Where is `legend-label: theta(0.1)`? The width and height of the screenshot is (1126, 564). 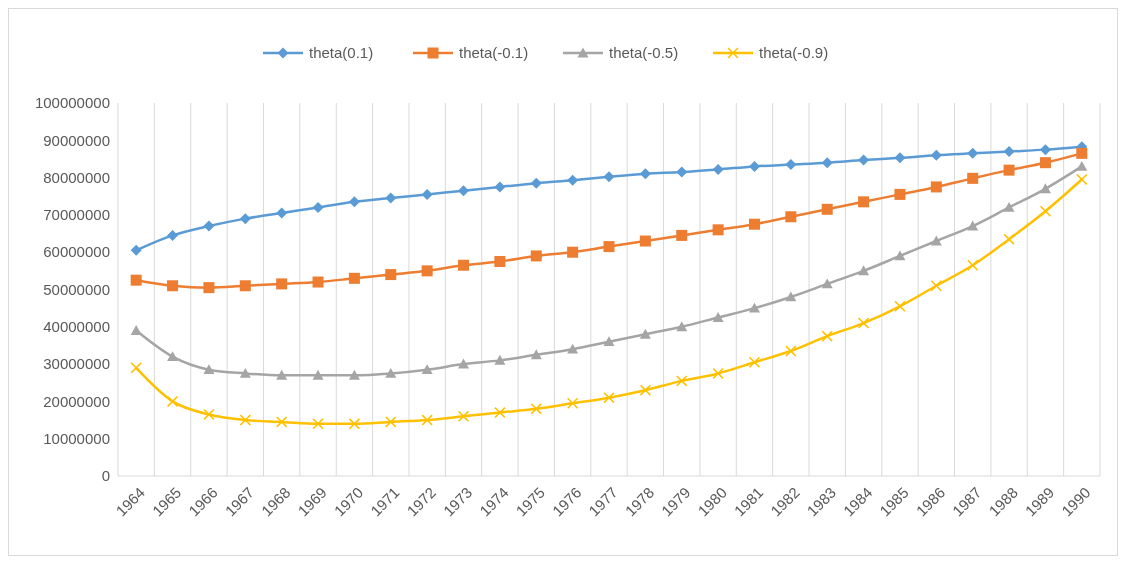 legend-label: theta(0.1) is located at coordinates (341, 53).